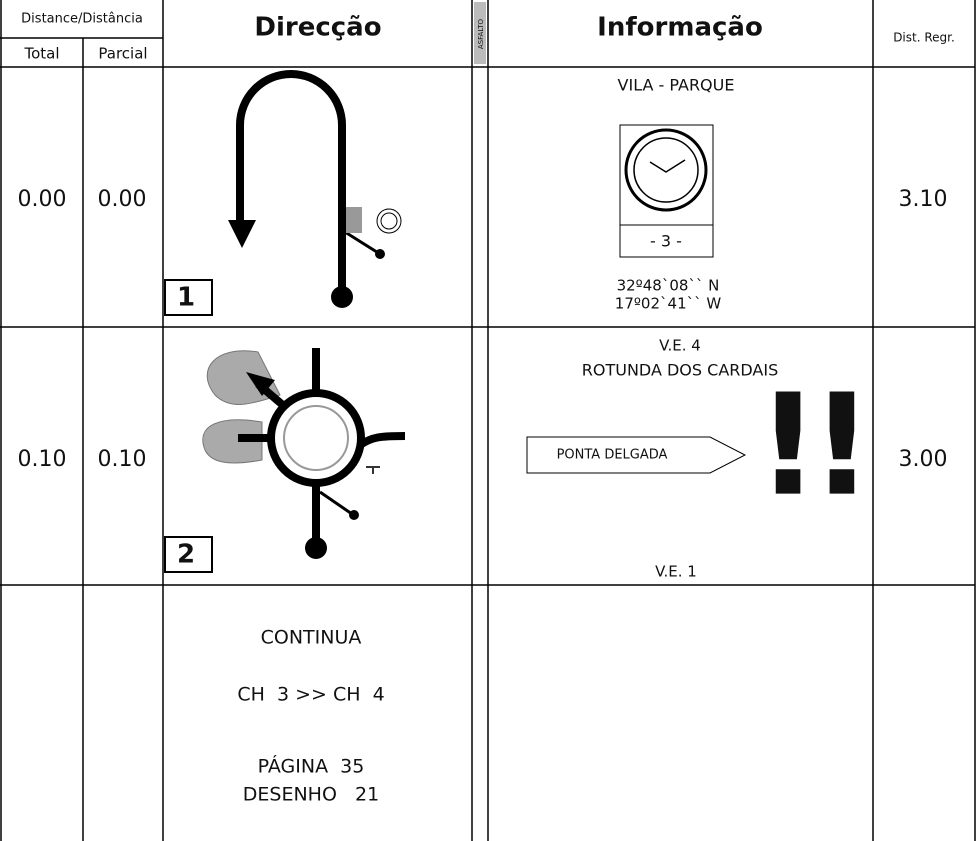 The height and width of the screenshot is (841, 977). I want to click on roundabout-inner, so click(316, 438).